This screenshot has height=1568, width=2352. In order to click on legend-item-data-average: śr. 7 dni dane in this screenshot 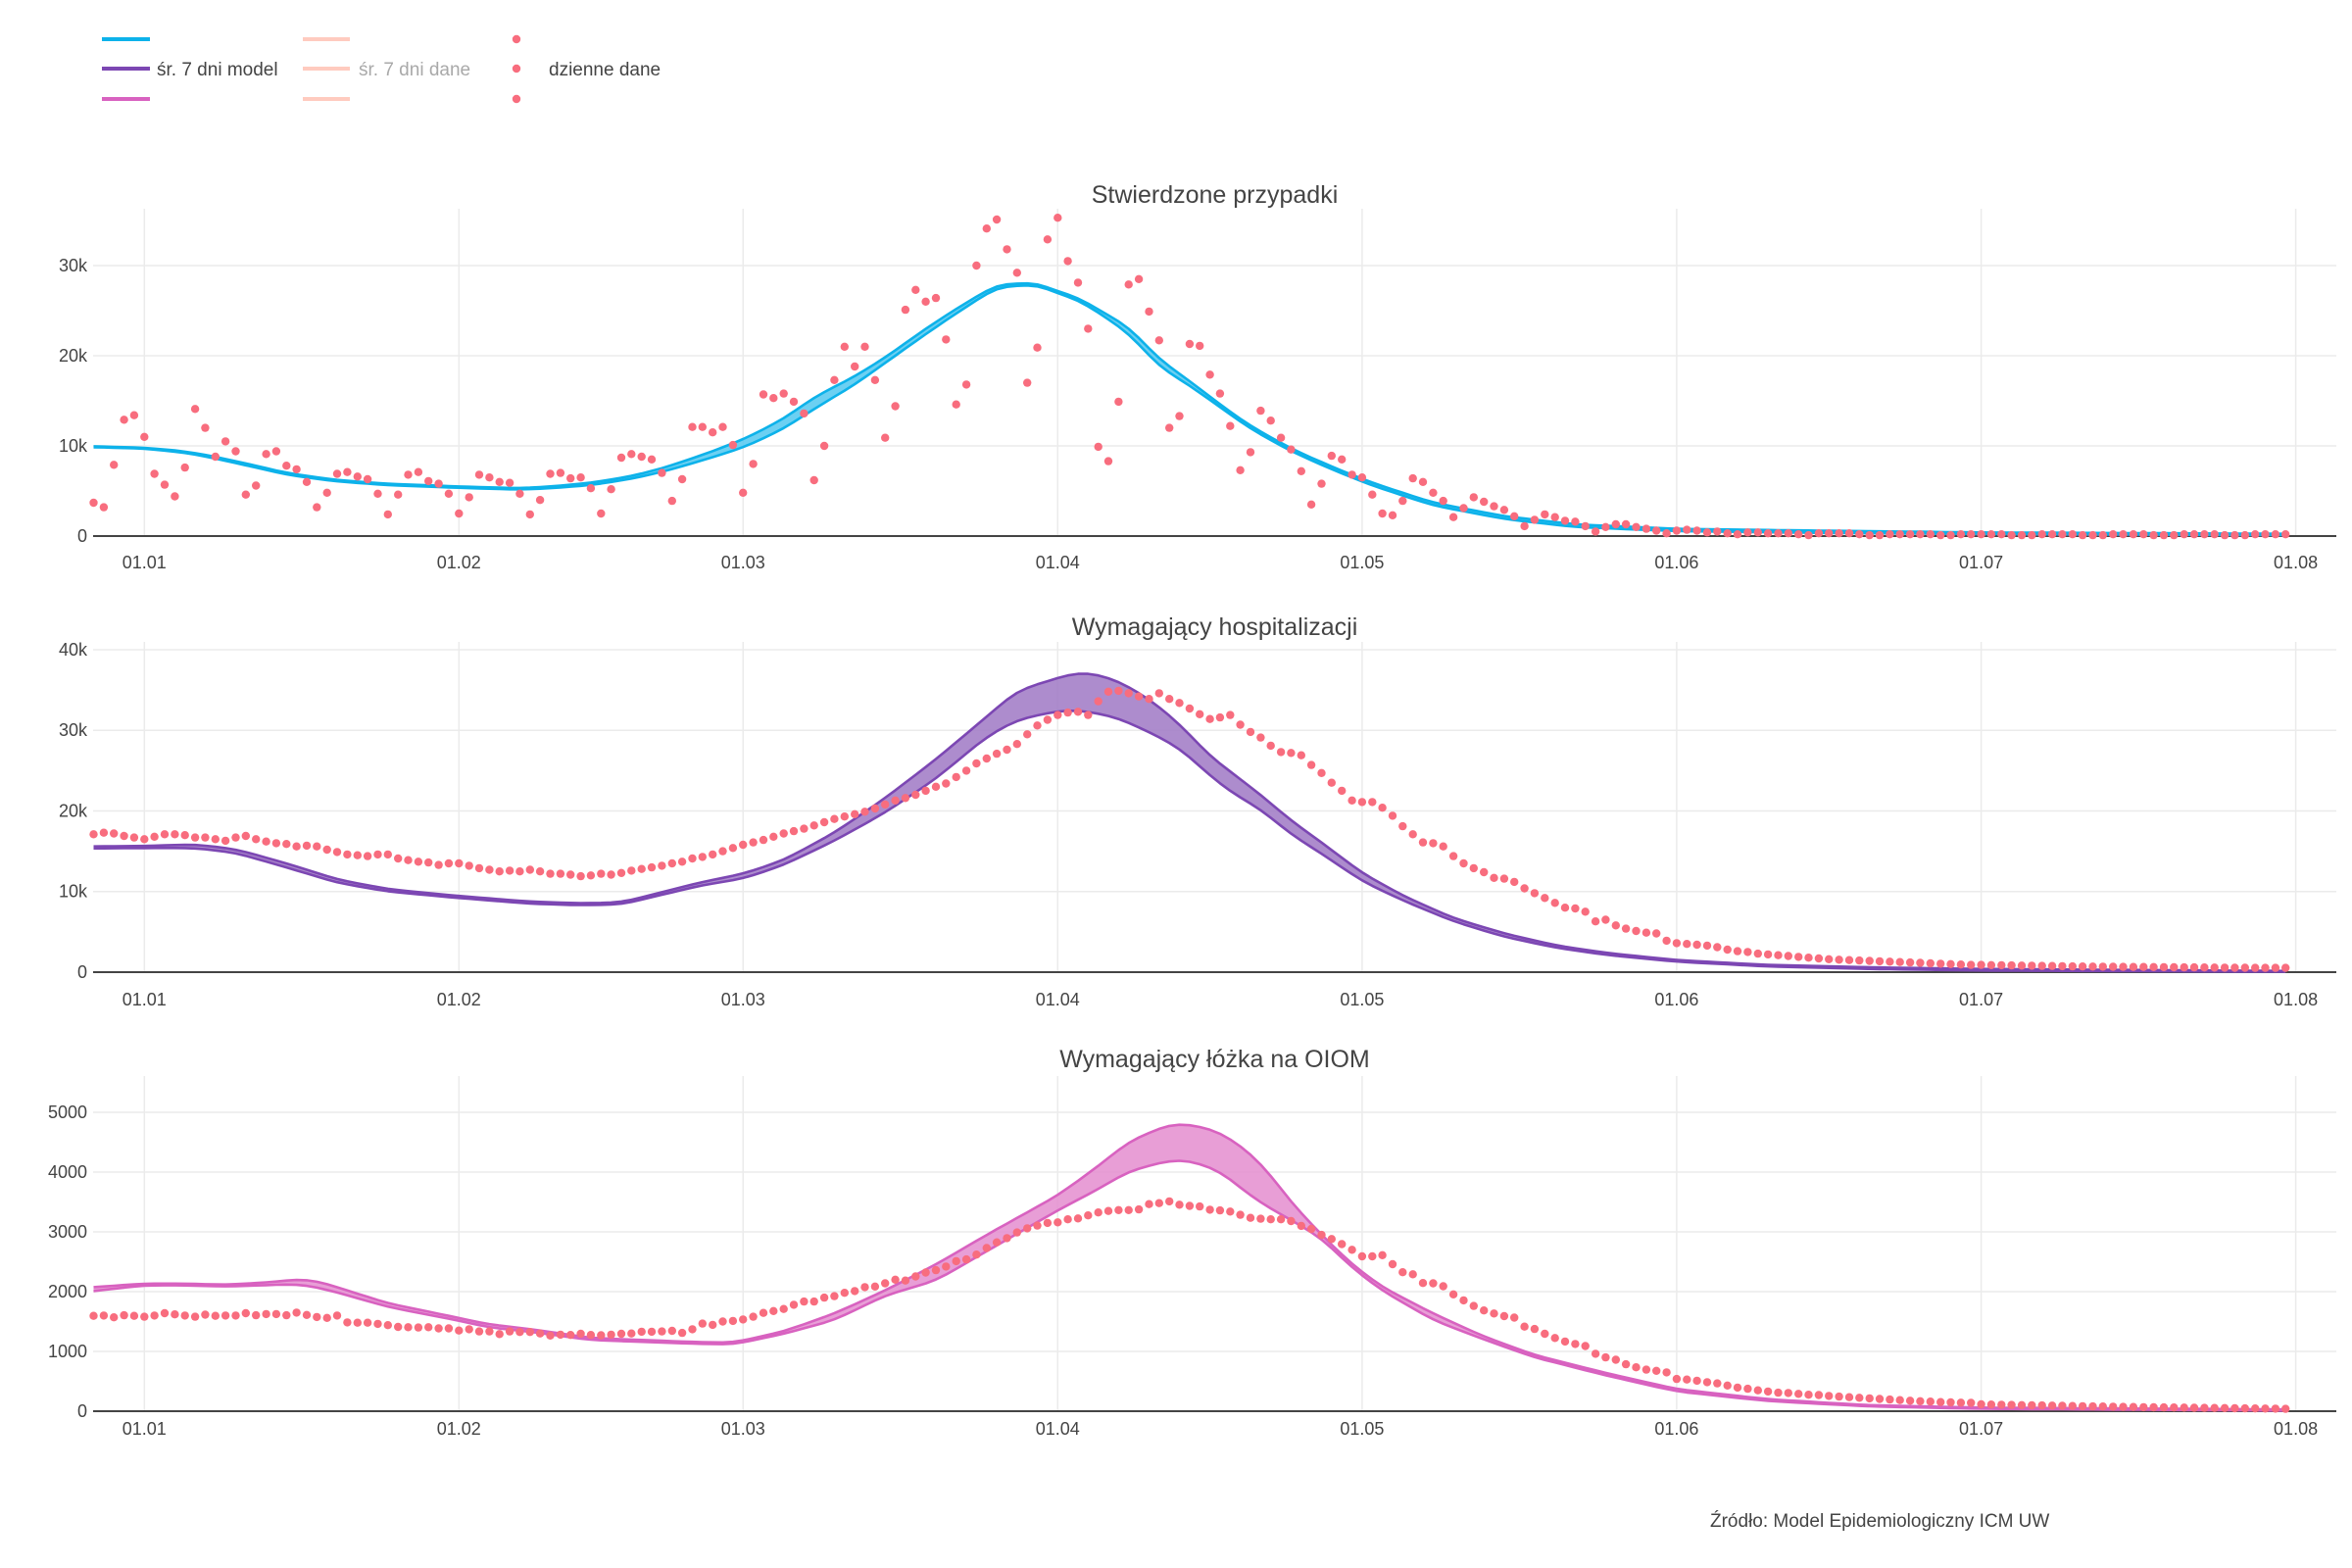, I will do `click(386, 69)`.